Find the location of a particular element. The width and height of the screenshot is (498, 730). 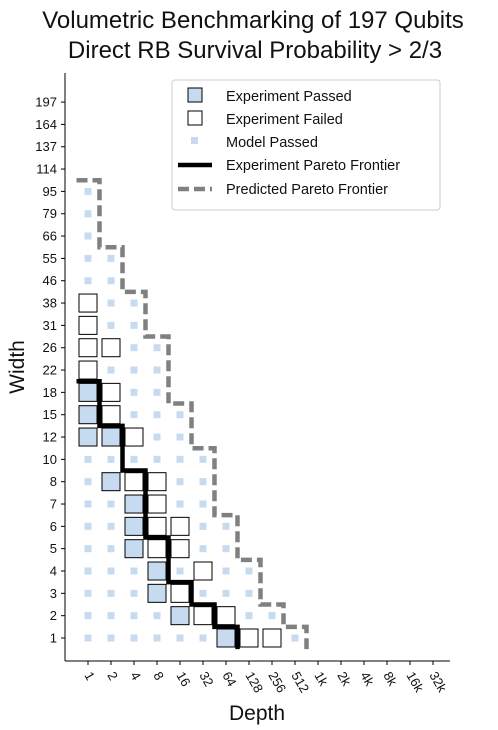

x-tick-label: 4 is located at coordinates (135, 676).